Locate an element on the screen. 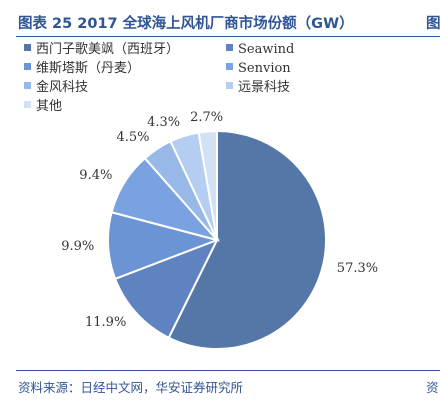 The image size is (440, 404). legend-item: Senvion is located at coordinates (258, 69).